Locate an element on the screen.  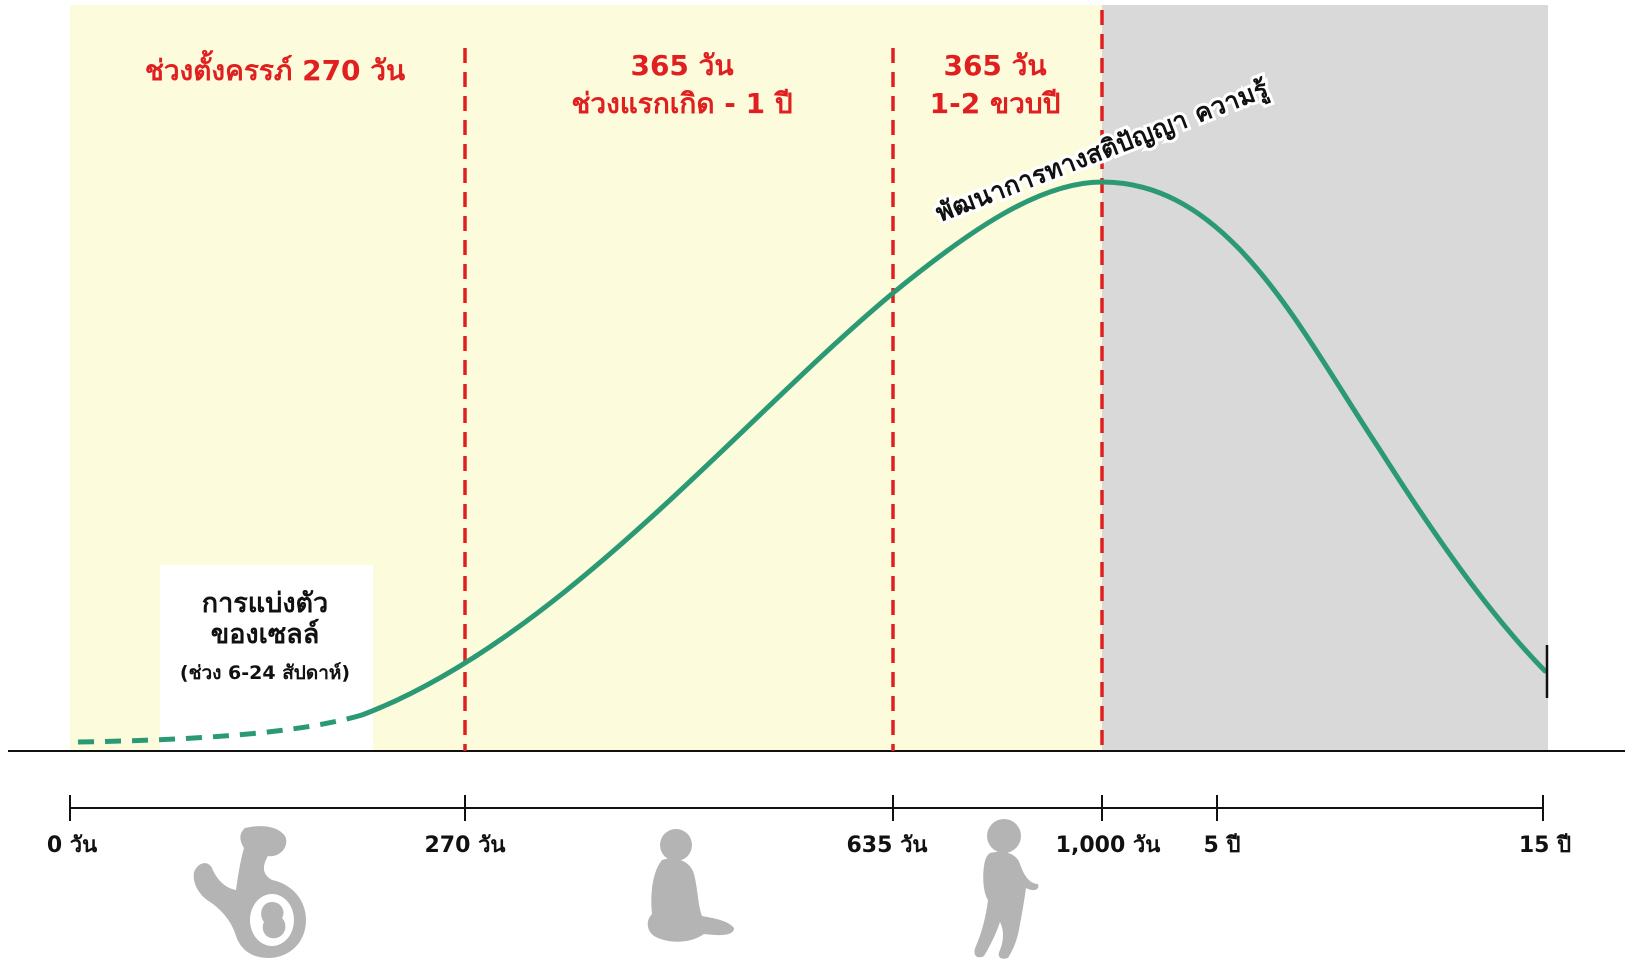
curve-dashed-segment is located at coordinates (220, 728).